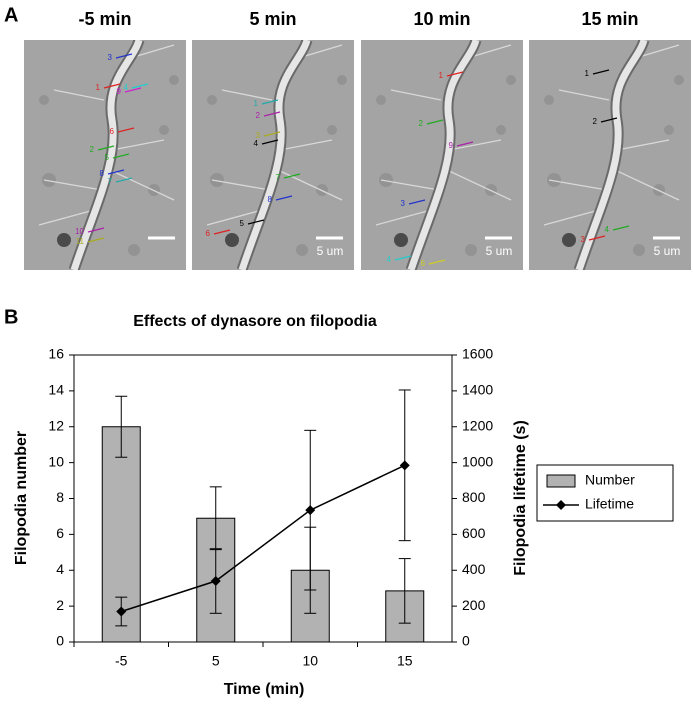 This screenshot has width=693, height=704. Describe the element at coordinates (121, 661) in the screenshot. I see `x-tick-label: -5` at that location.